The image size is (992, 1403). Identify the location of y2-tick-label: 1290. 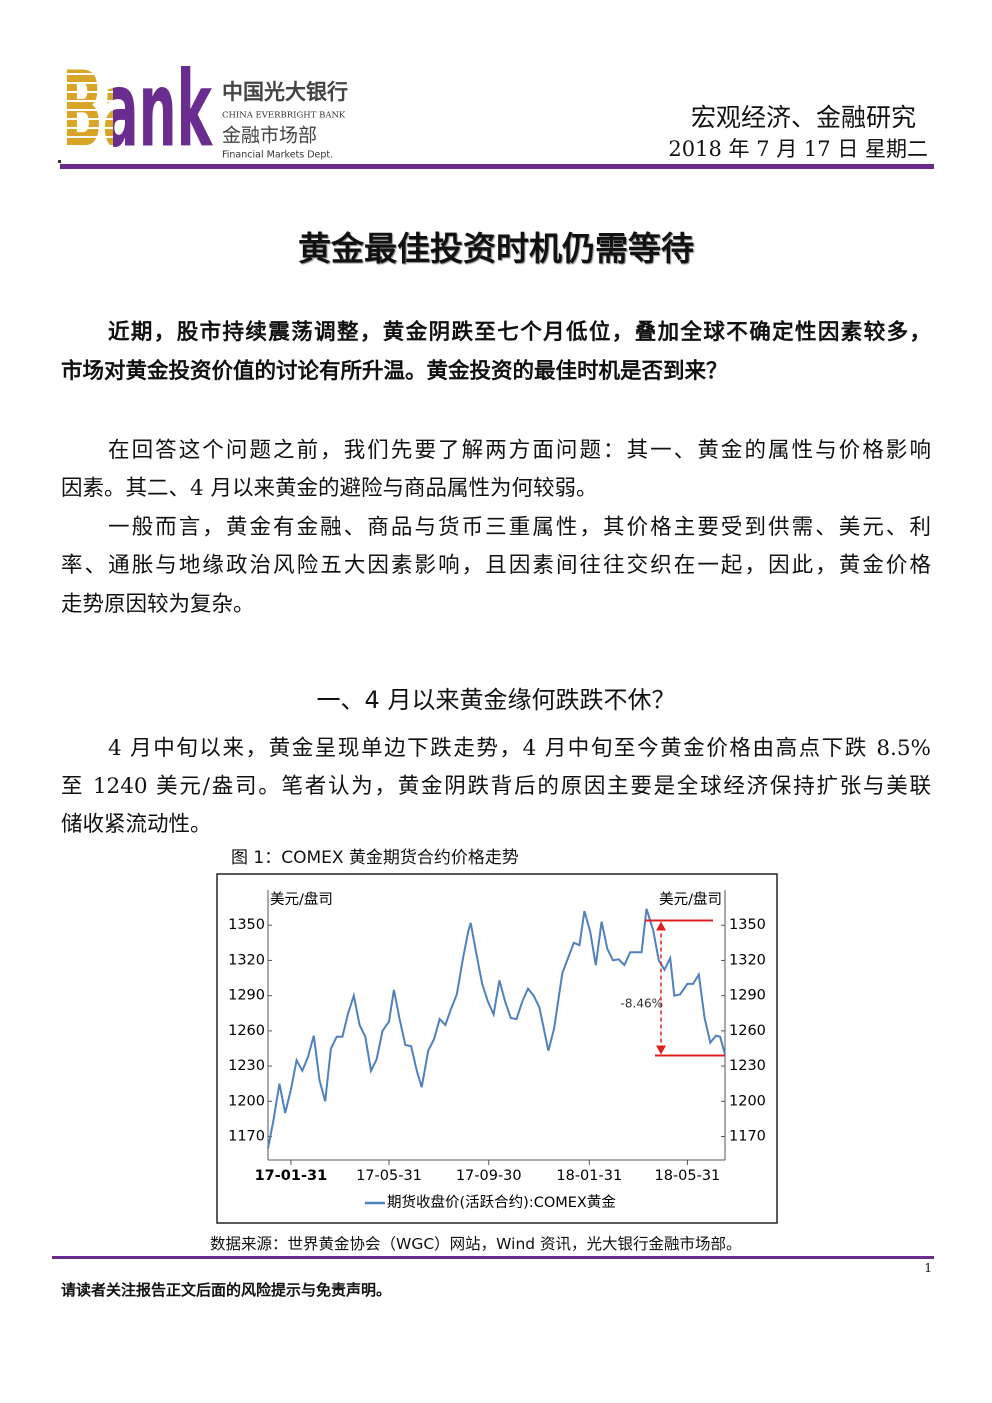
(747, 996).